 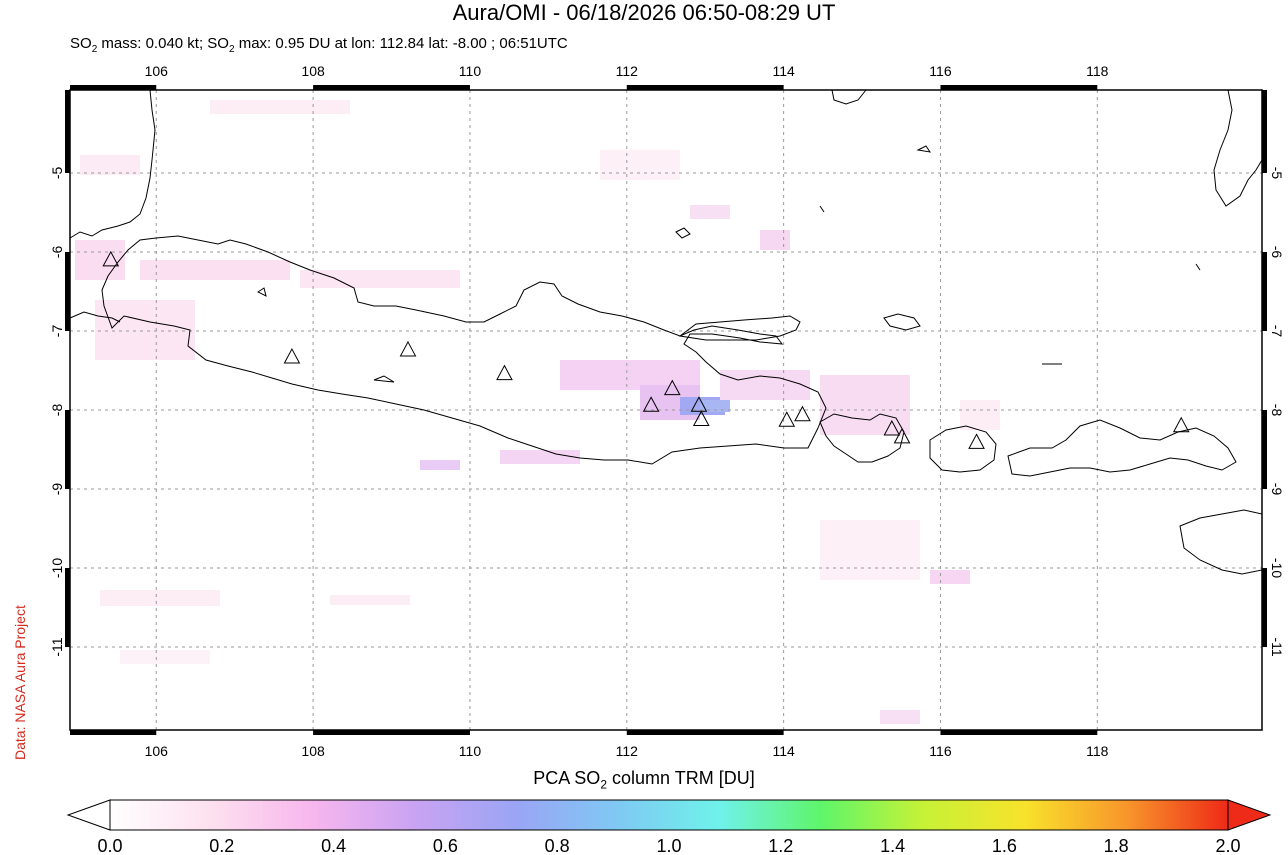 What do you see at coordinates (1277, 252) in the screenshot?
I see `lat-tick-label-right: -6` at bounding box center [1277, 252].